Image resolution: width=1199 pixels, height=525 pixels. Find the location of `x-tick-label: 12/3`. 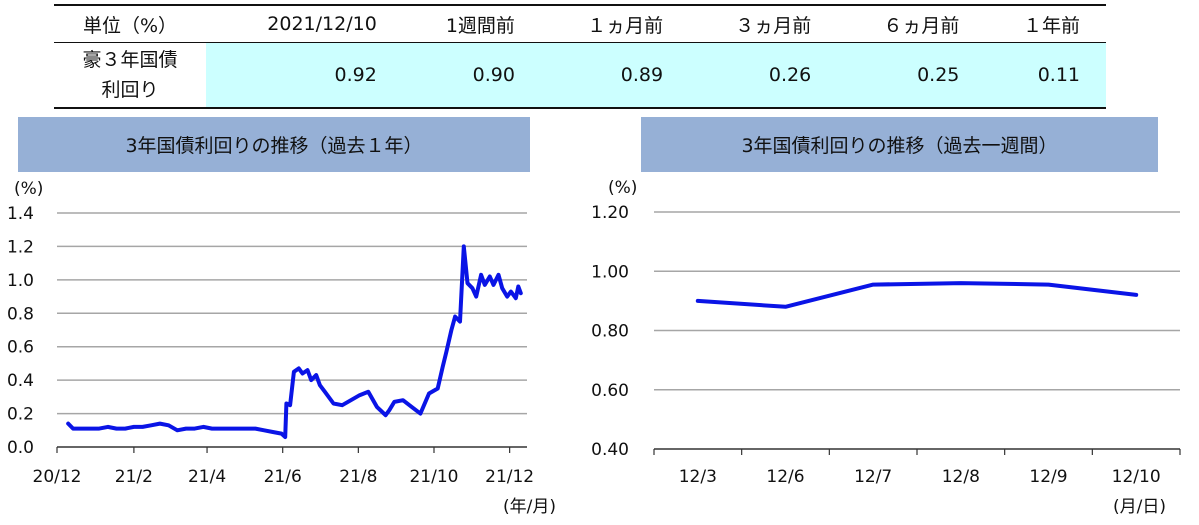

x-tick-label: 12/3 is located at coordinates (698, 477).